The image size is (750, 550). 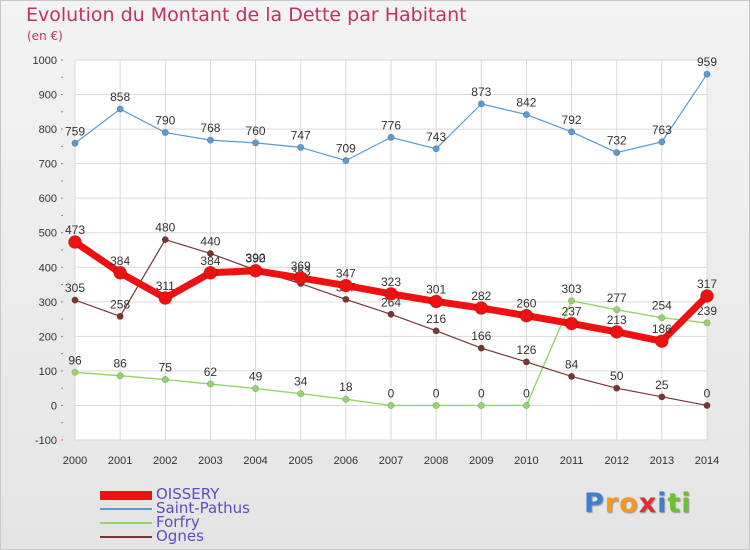 I want to click on data-label-saint-pathus: 747, so click(x=301, y=135).